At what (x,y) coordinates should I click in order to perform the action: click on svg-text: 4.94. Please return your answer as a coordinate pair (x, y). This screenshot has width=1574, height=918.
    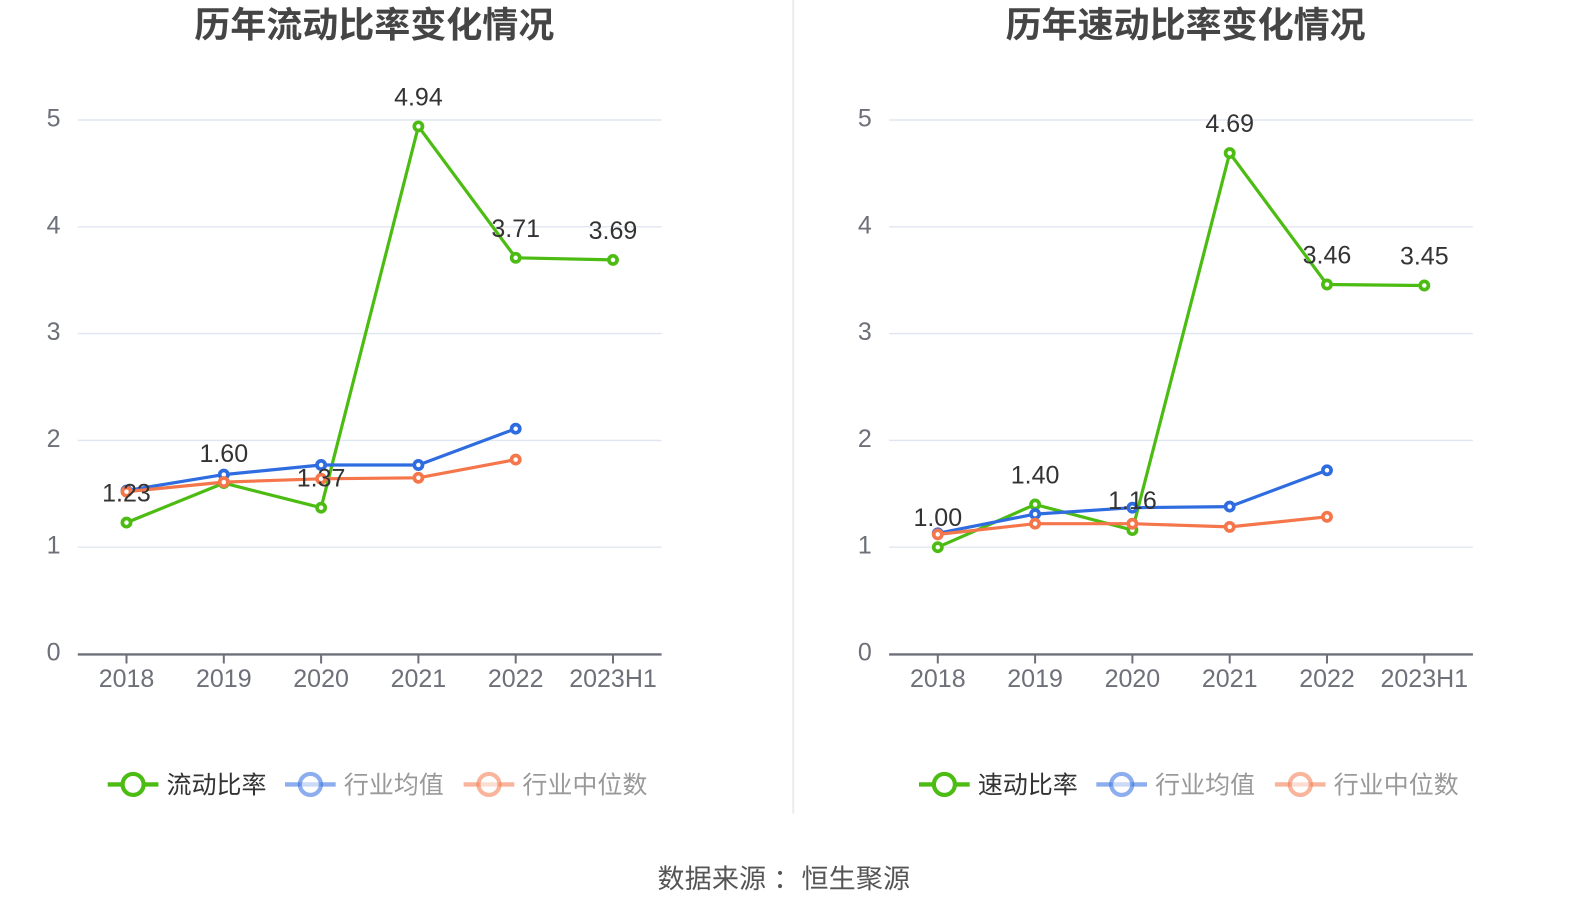
    Looking at the image, I should click on (418, 97).